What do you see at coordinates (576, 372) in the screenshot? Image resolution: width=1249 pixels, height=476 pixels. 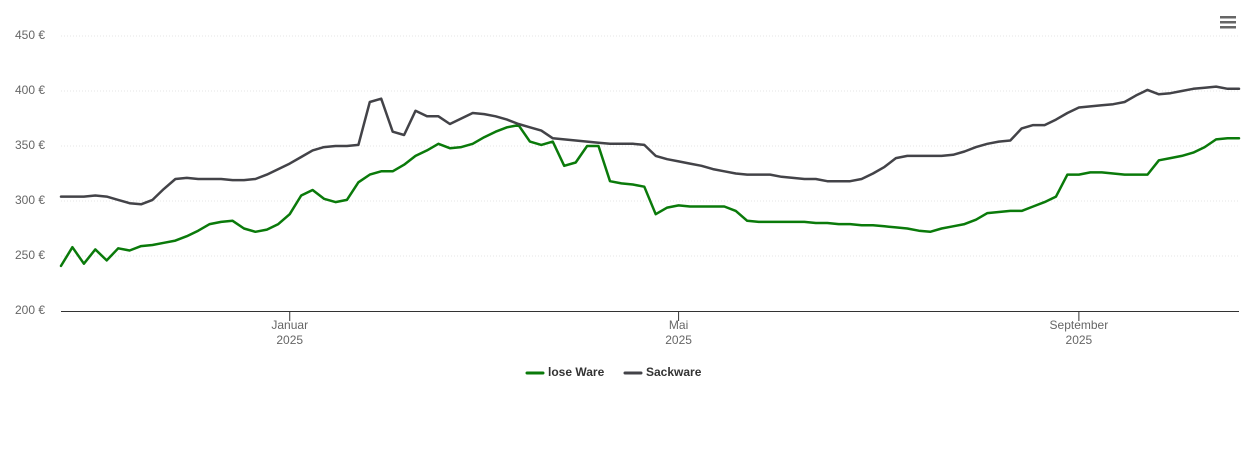 I see `legend-label: lose Ware` at bounding box center [576, 372].